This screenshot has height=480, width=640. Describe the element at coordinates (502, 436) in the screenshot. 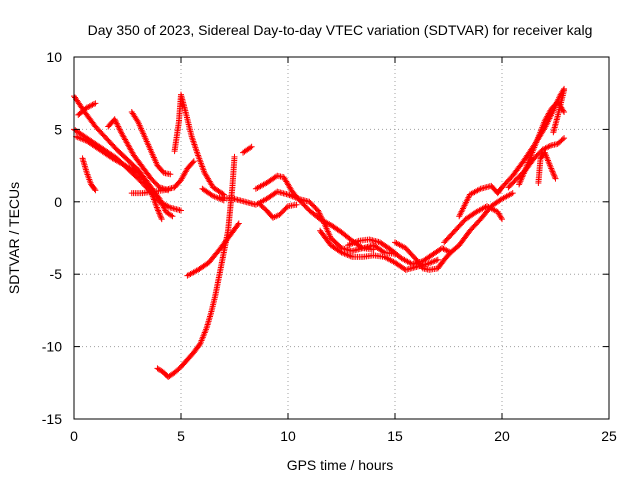

I see `x-tick-label: 20` at that location.